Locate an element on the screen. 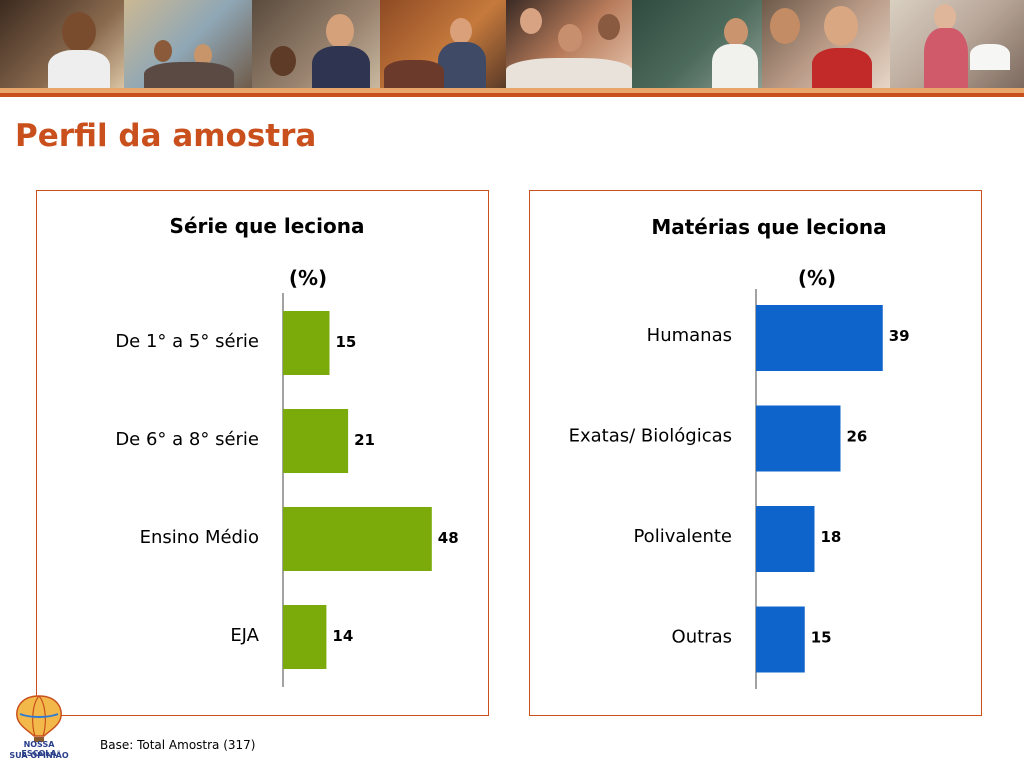 Image resolution: width=1024 pixels, height=768 pixels. data-label: 39 is located at coordinates (899, 336).